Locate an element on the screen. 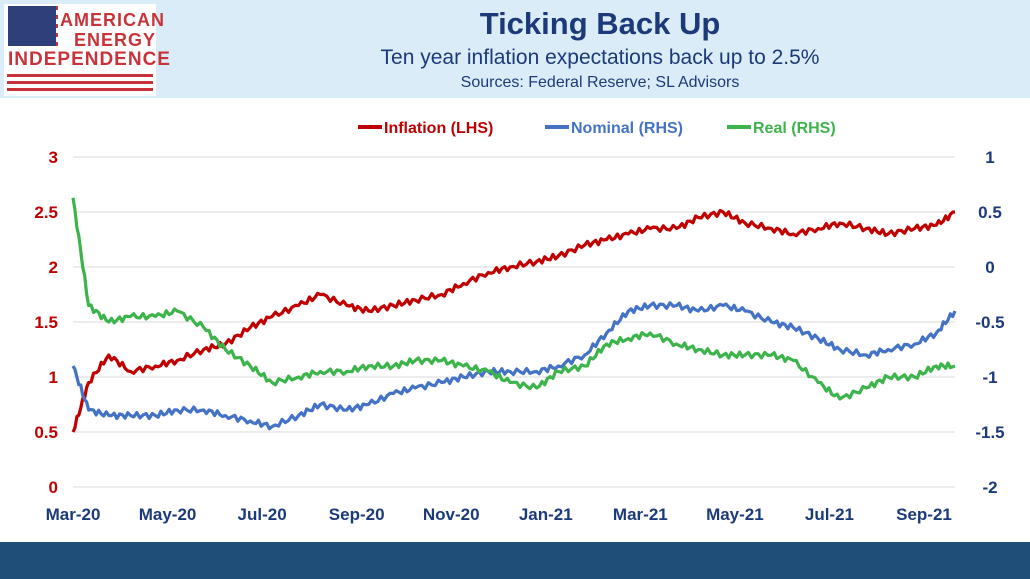  right-axis-tick-label: 1 is located at coordinates (989, 157).